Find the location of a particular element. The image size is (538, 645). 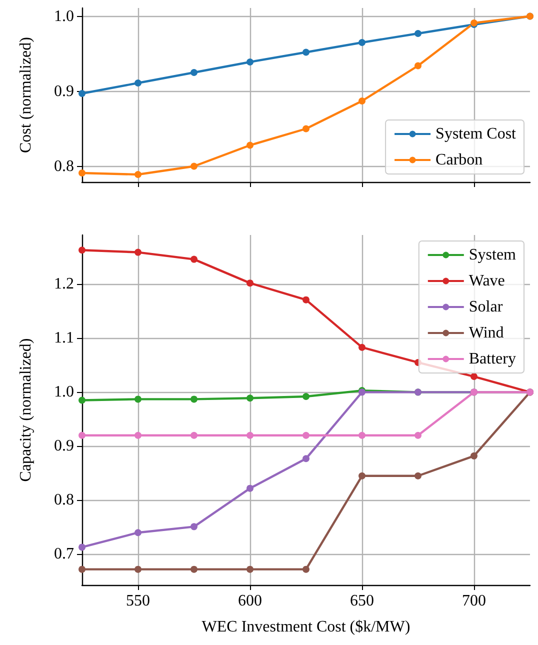

legend-label: System Cost is located at coordinates (476, 134).